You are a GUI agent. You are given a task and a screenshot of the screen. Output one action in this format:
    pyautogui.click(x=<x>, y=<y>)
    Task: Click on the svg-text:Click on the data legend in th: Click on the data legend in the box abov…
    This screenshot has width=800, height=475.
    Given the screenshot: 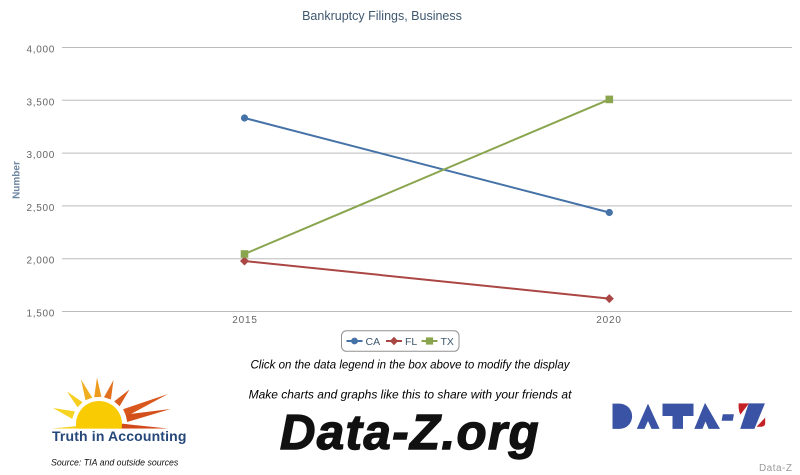 What is the action you would take?
    pyautogui.click(x=410, y=366)
    